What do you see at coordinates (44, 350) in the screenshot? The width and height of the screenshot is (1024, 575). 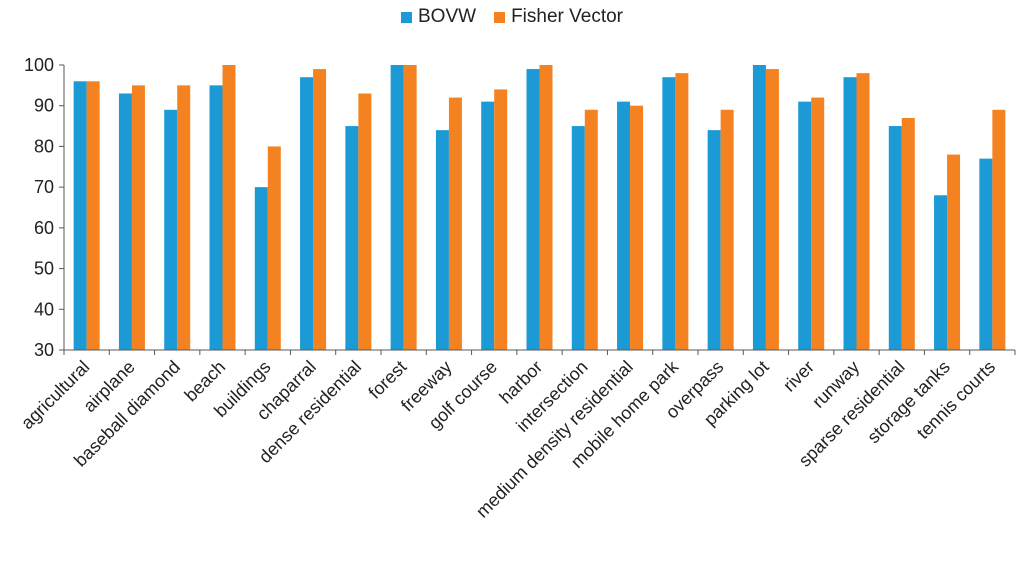 I see `y-tick-label-30: 30` at bounding box center [44, 350].